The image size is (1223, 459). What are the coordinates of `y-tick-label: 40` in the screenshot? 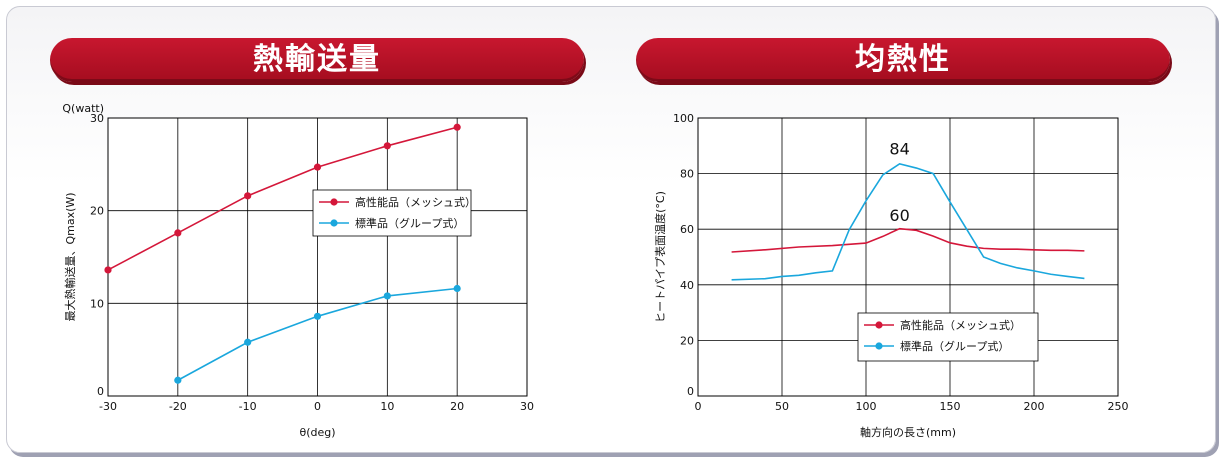 It's located at (687, 285).